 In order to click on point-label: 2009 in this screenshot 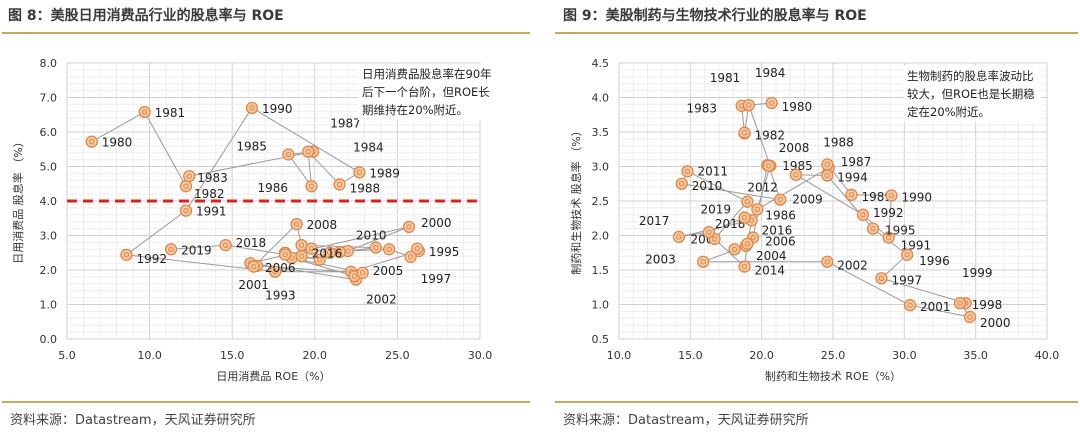, I will do `click(807, 200)`.